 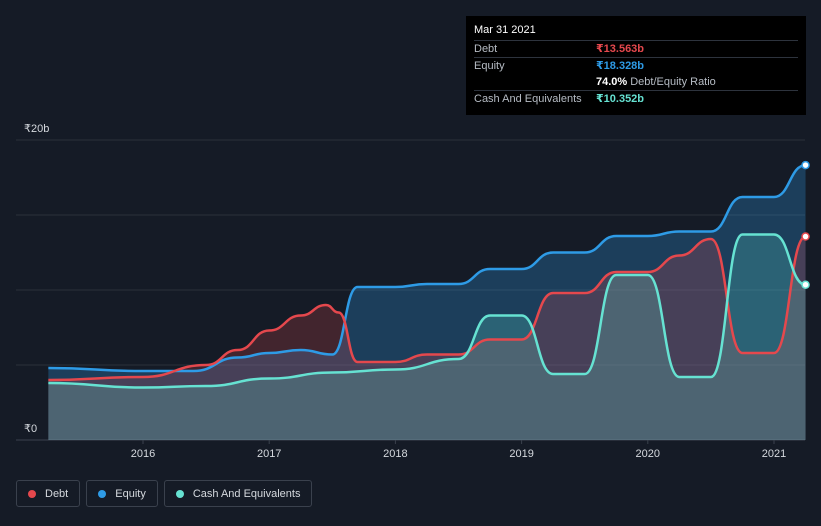 What do you see at coordinates (648, 454) in the screenshot?
I see `x-tick-label: 2020` at bounding box center [648, 454].